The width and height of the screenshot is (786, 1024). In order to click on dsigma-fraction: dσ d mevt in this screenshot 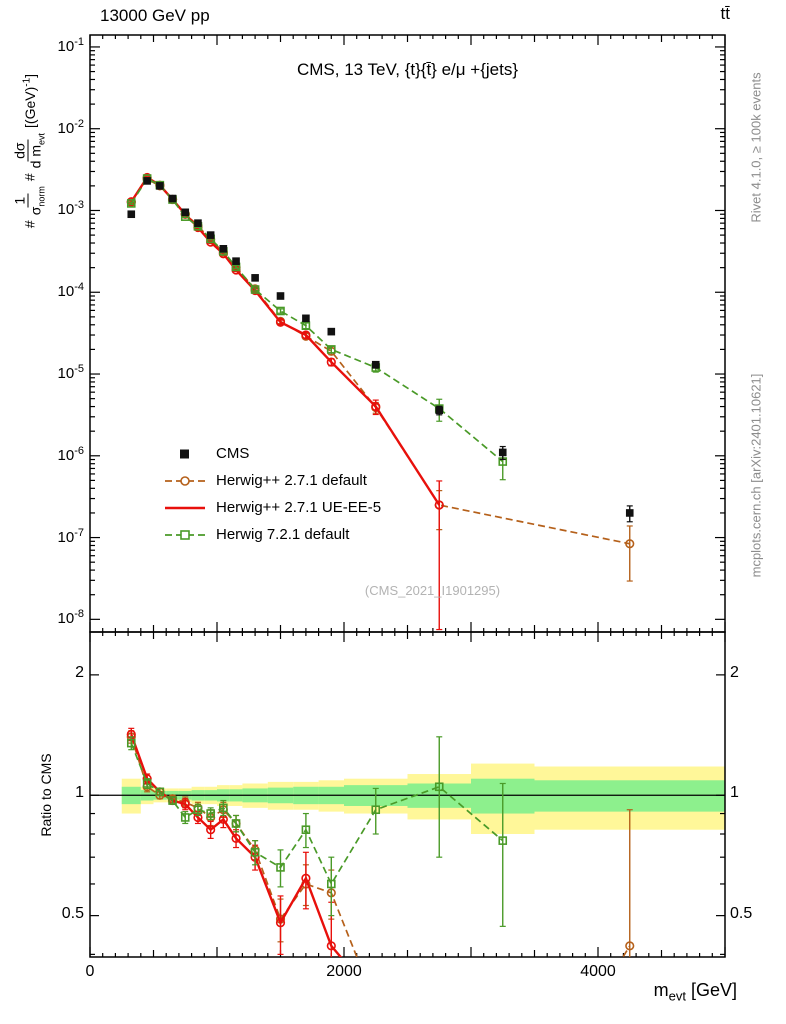, I will do `click(29, 150)`.